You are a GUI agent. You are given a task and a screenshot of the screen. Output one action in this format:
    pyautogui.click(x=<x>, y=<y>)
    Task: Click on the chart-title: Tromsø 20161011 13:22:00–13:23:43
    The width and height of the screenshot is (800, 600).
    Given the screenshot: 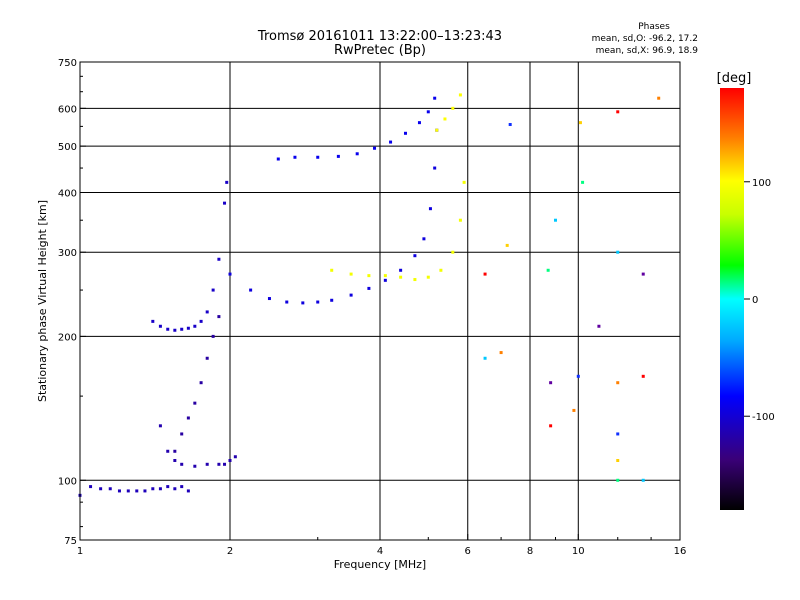 What is the action you would take?
    pyautogui.click(x=379, y=36)
    